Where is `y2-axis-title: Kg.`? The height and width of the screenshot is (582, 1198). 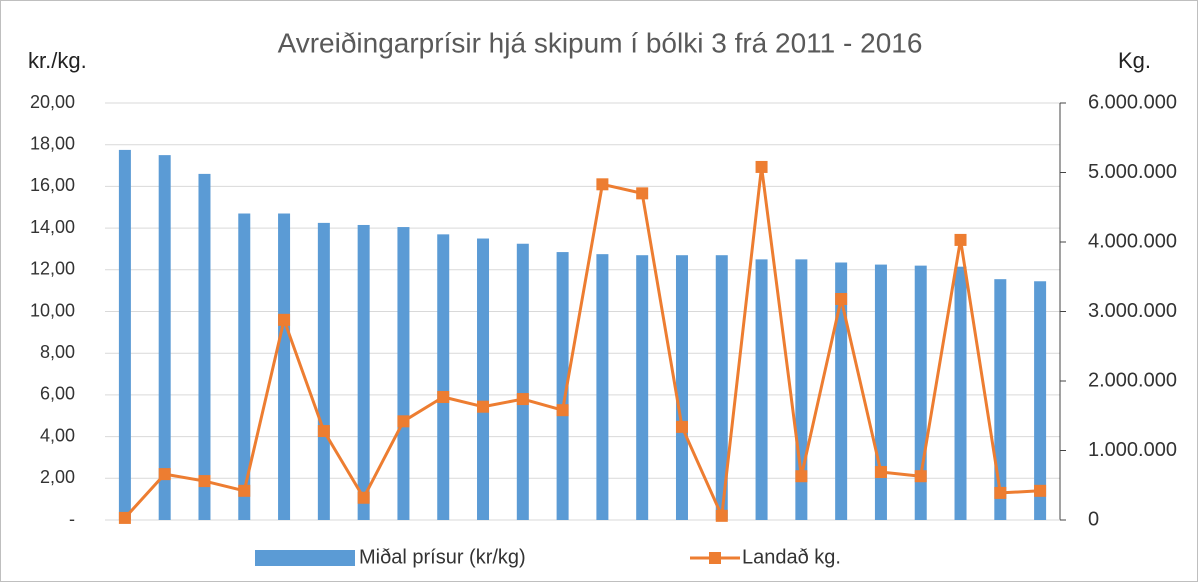
y2-axis-title: Kg. is located at coordinates (1134, 60).